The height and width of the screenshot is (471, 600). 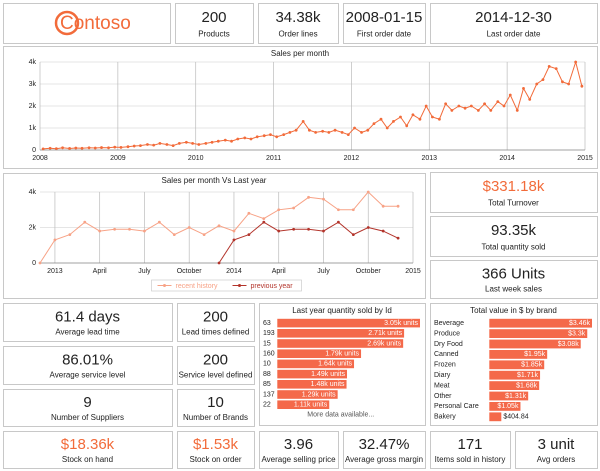 What do you see at coordinates (384, 444) in the screenshot?
I see `kpi-value: 32.47%` at bounding box center [384, 444].